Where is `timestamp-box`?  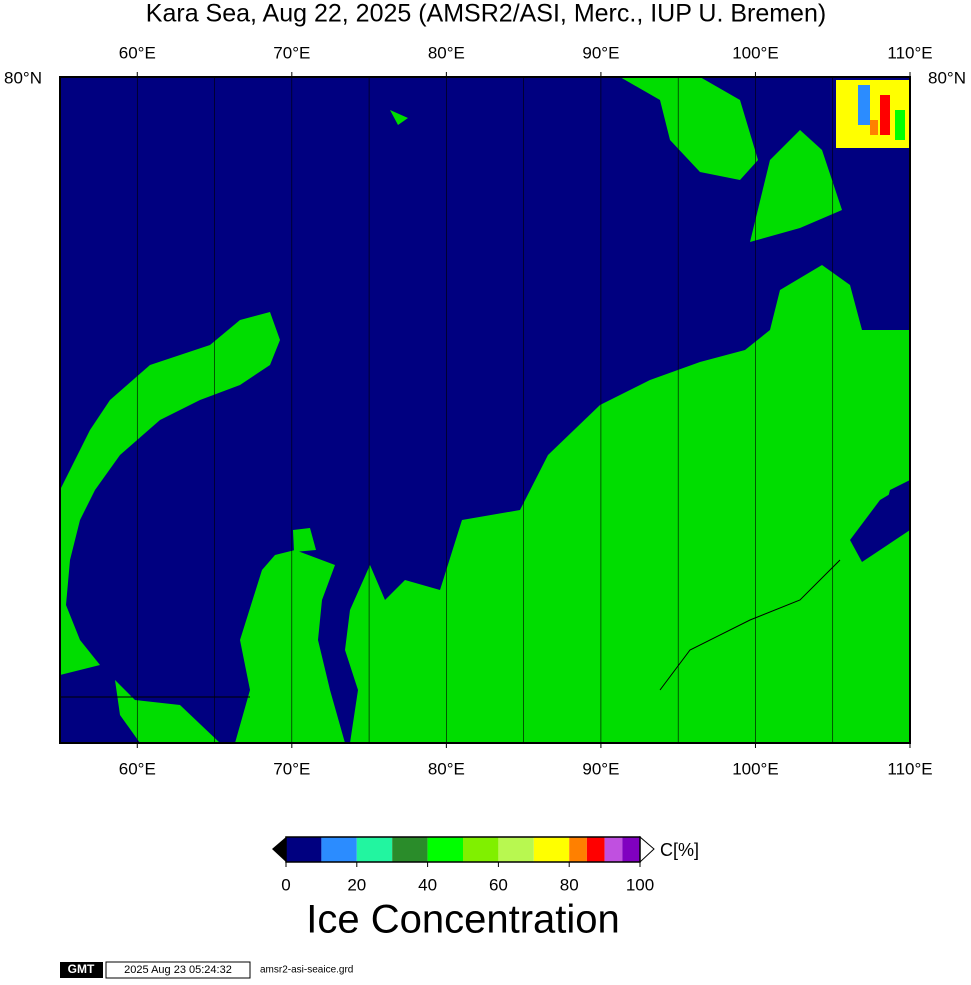
timestamp-box is located at coordinates (178, 970).